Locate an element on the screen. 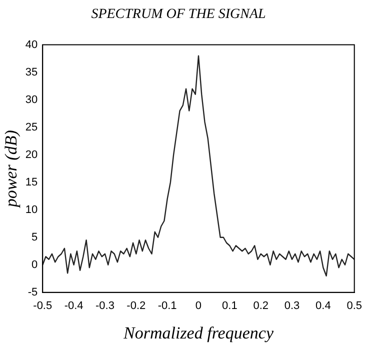 The image size is (365, 348). y-tick-label: 30 is located at coordinates (31, 100).